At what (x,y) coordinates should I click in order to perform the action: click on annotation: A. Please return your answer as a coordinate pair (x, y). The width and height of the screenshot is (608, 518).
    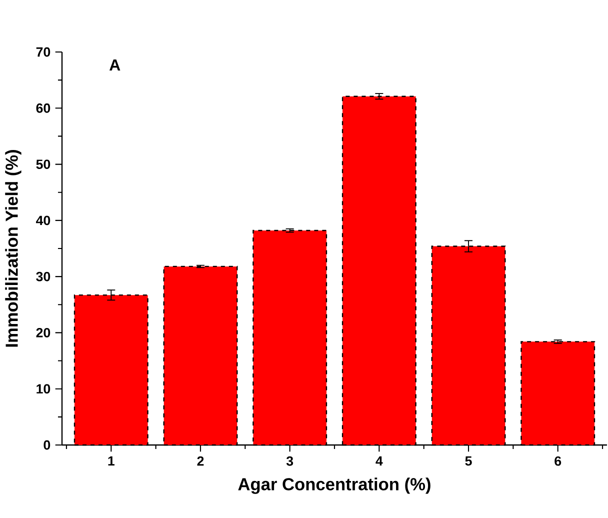
    Looking at the image, I should click on (114, 64).